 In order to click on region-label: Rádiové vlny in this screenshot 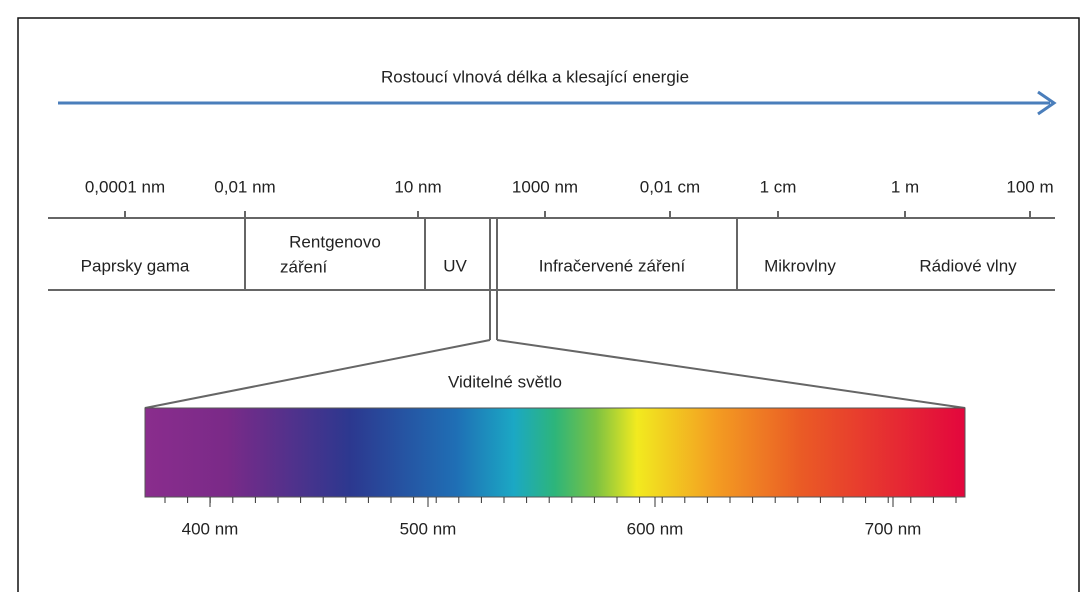, I will do `click(968, 265)`.